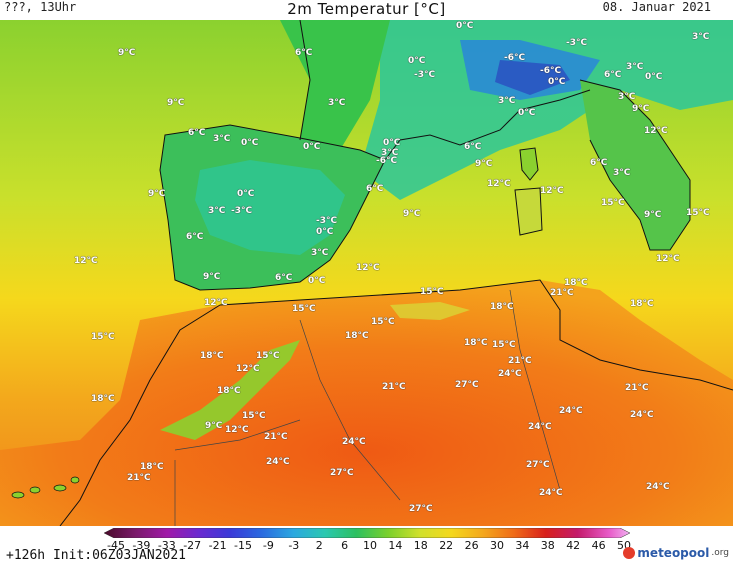 The width and height of the screenshot is (733, 566). Describe the element at coordinates (96, 555) in the screenshot. I see `run-info: +126h Init:06Z03JAN2021` at that location.